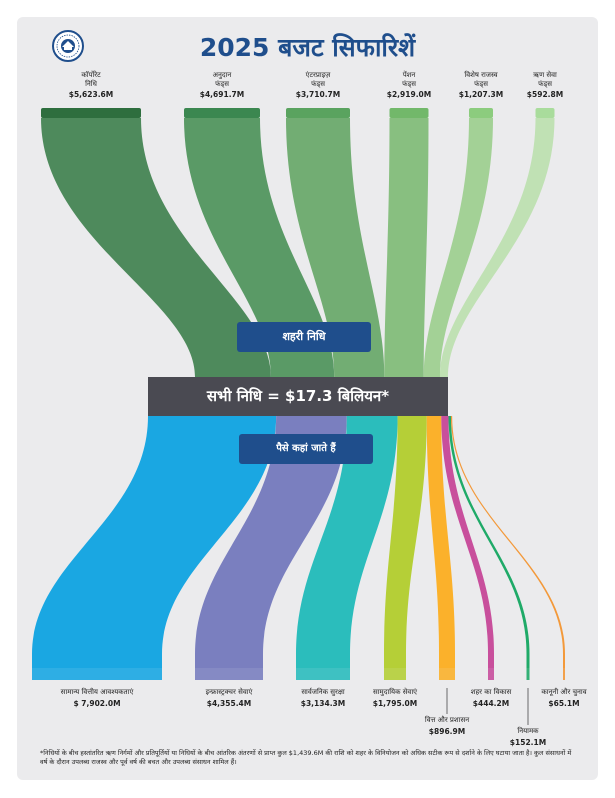  I want to click on source-name: निधि, so click(91, 84).